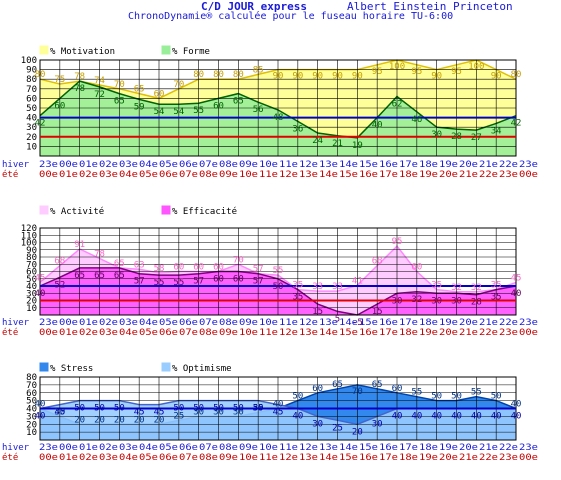 The image size is (561, 480). Describe the element at coordinates (168, 448) in the screenshot. I see `hour-label-hiver: 05e` at that location.